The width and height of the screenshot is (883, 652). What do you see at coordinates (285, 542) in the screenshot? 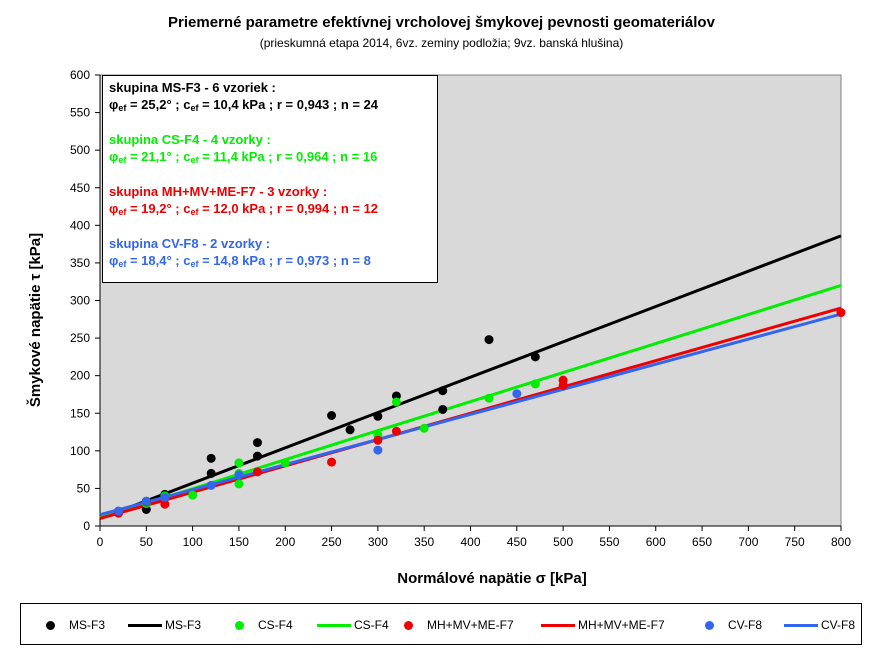
I see `x-tick-label: 200` at bounding box center [285, 542].